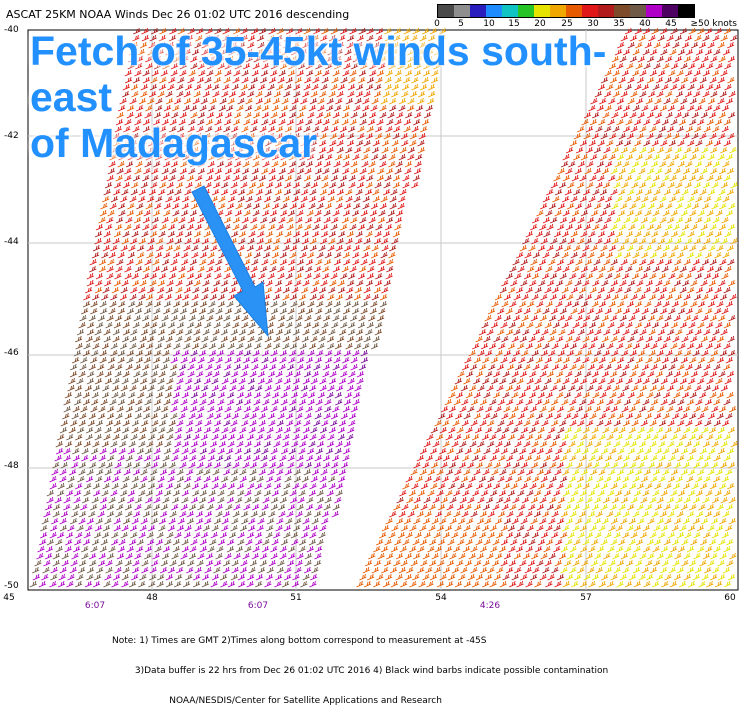  Describe the element at coordinates (11, 242) in the screenshot. I see `lat-label: -44` at that location.